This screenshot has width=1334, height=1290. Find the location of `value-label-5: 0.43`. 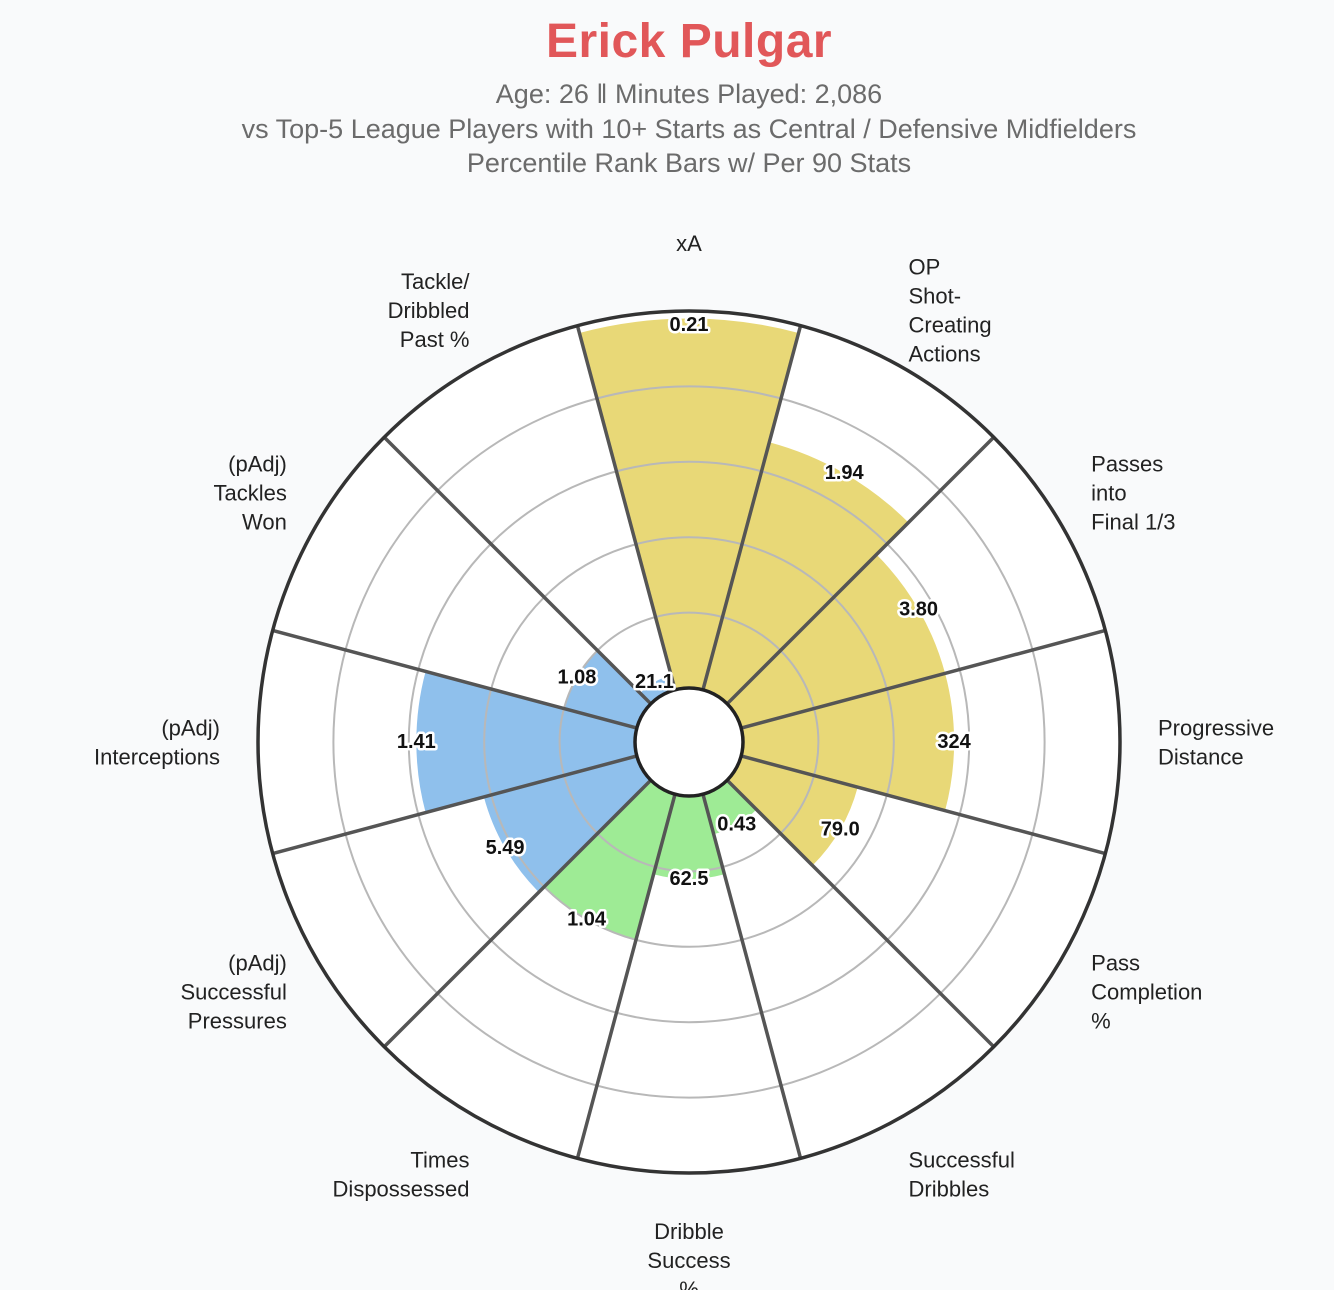

value-label-5: 0.43 is located at coordinates (736, 825).